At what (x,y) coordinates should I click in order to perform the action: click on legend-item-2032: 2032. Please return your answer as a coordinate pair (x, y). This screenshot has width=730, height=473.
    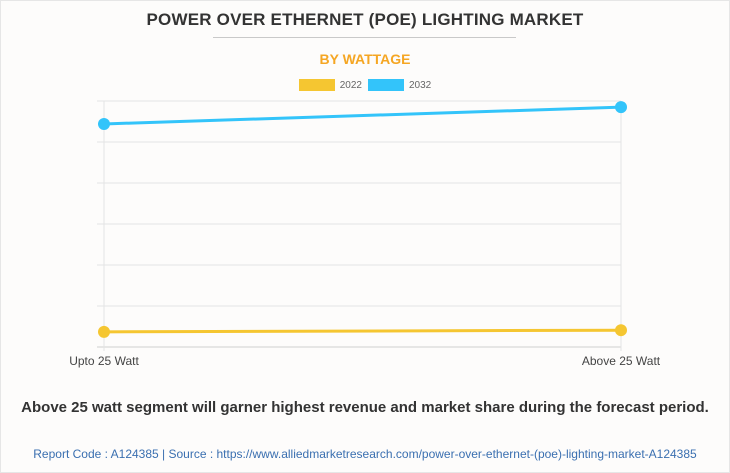
    Looking at the image, I should click on (399, 85).